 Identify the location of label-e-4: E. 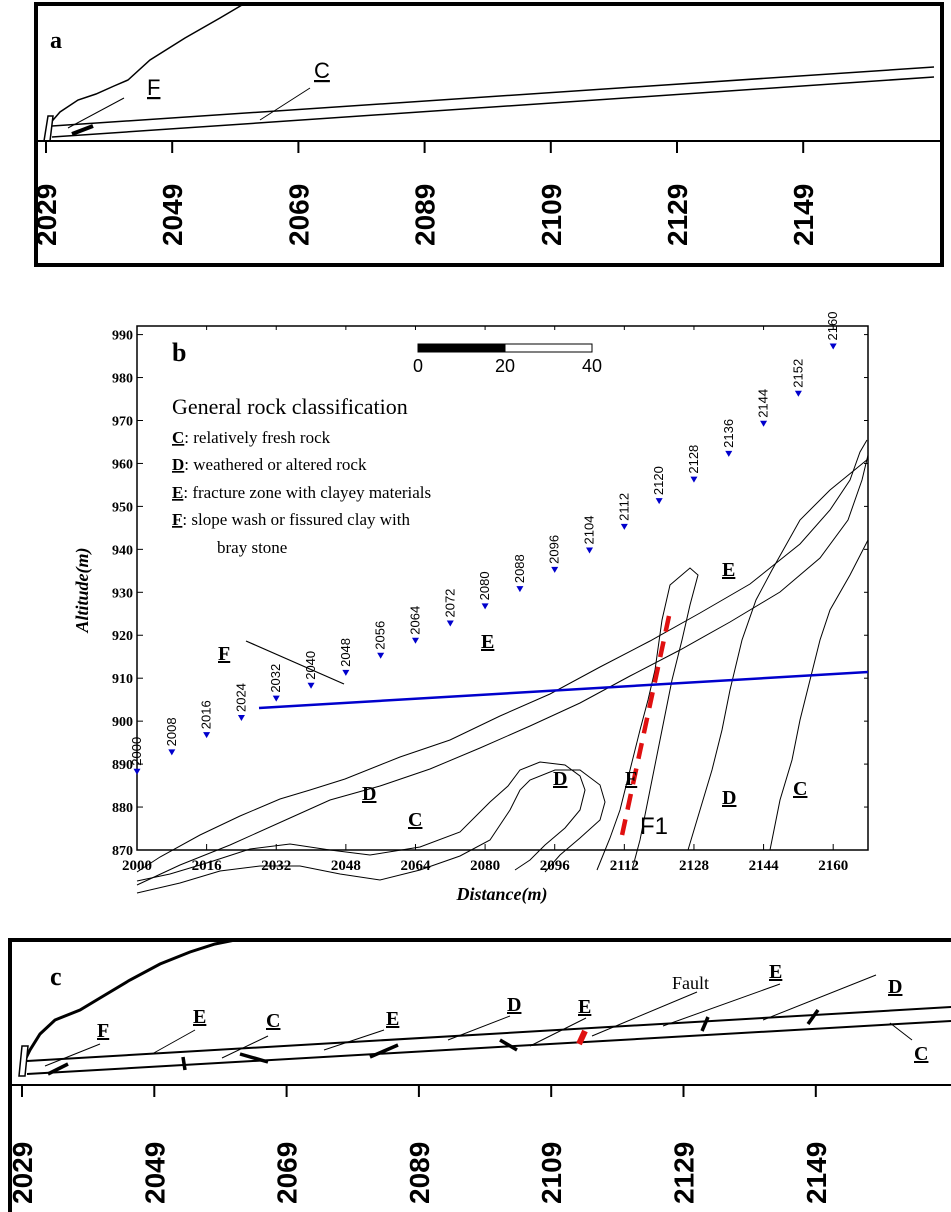
(775, 972).